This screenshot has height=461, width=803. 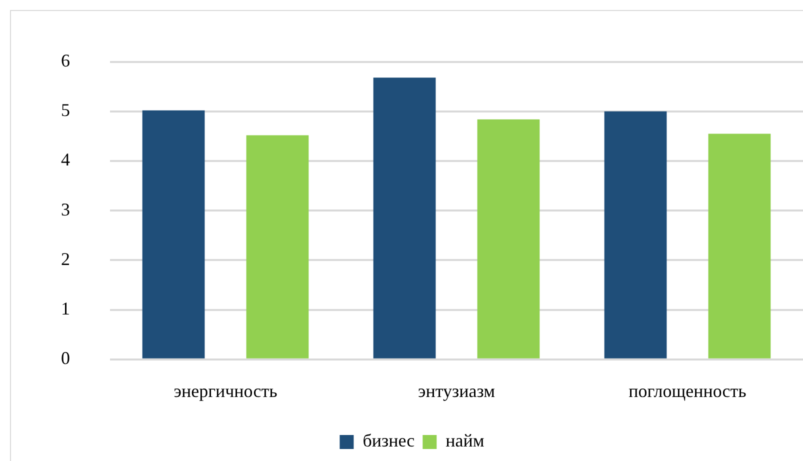 I want to click on y-tick-label: 2, so click(x=65, y=258).